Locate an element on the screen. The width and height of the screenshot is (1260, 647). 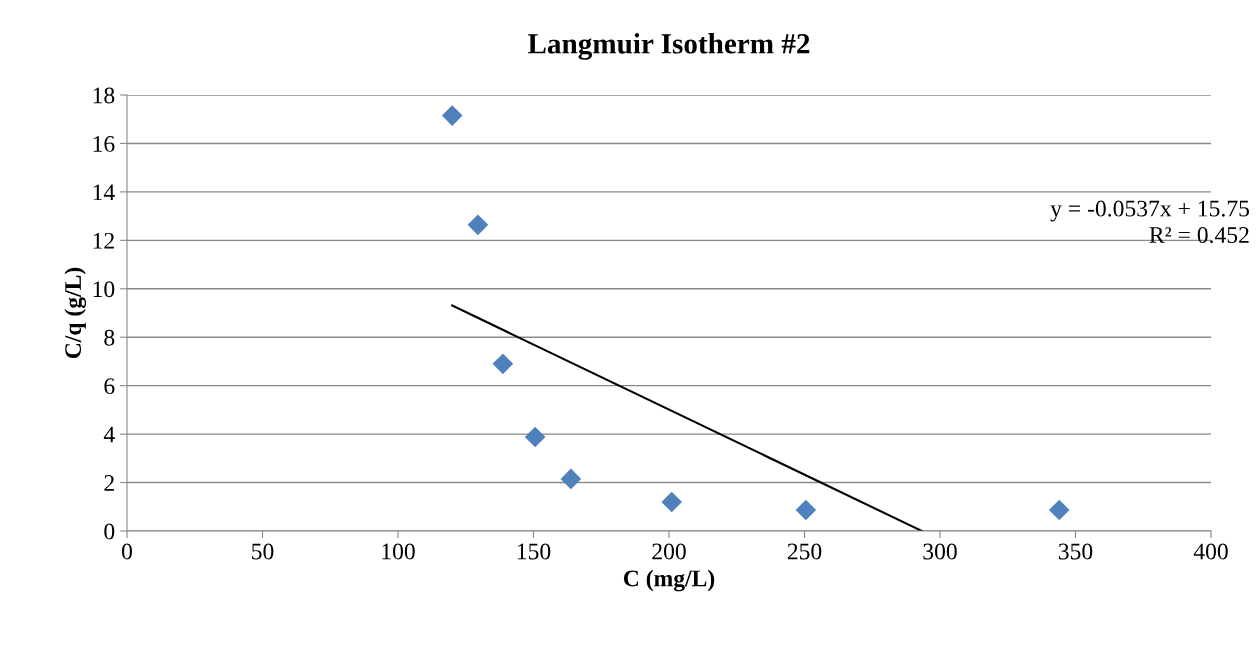
chart-title: Langmuir Isotherm #2 is located at coordinates (668, 46).